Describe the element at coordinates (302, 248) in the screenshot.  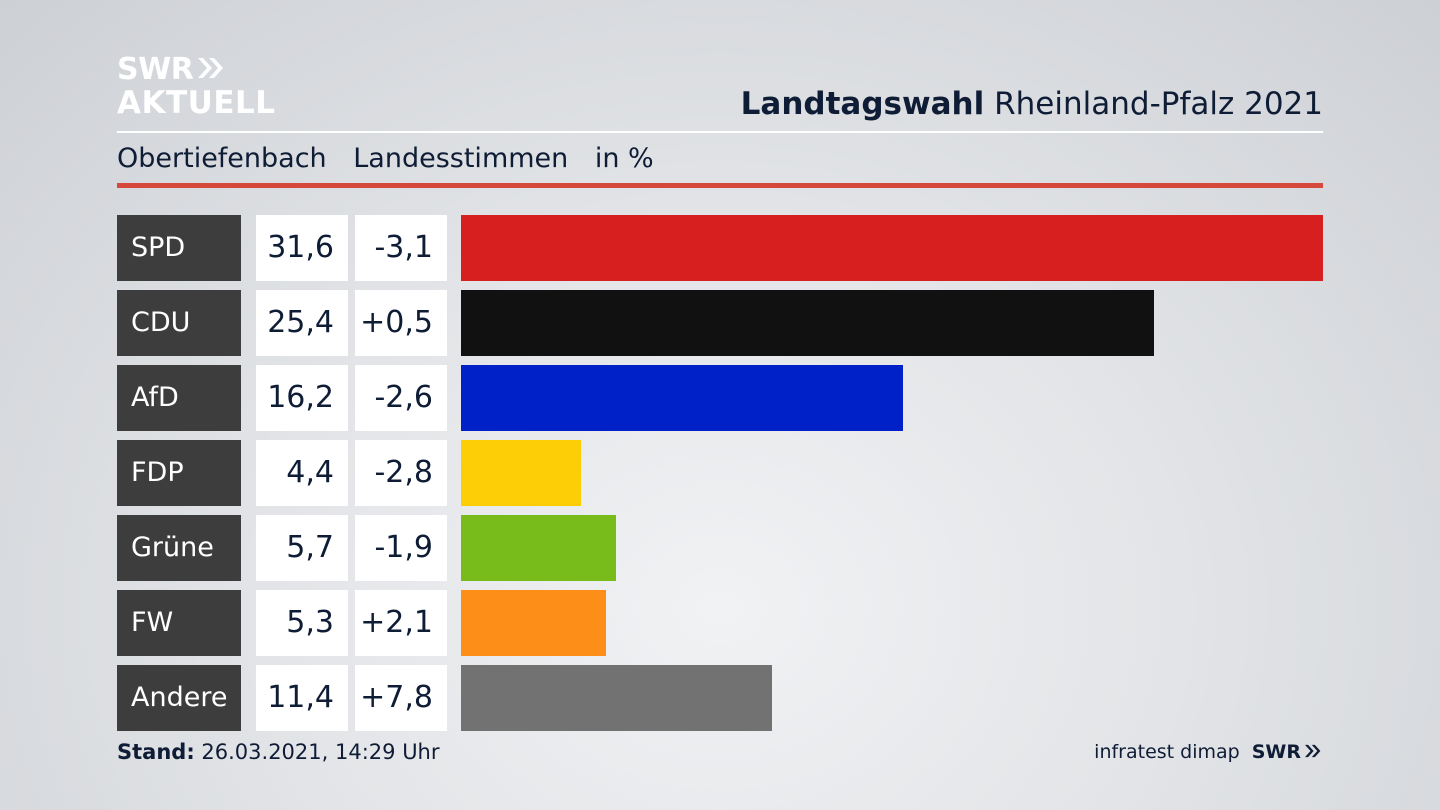
I see `vote-share-label: 31,6` at that location.